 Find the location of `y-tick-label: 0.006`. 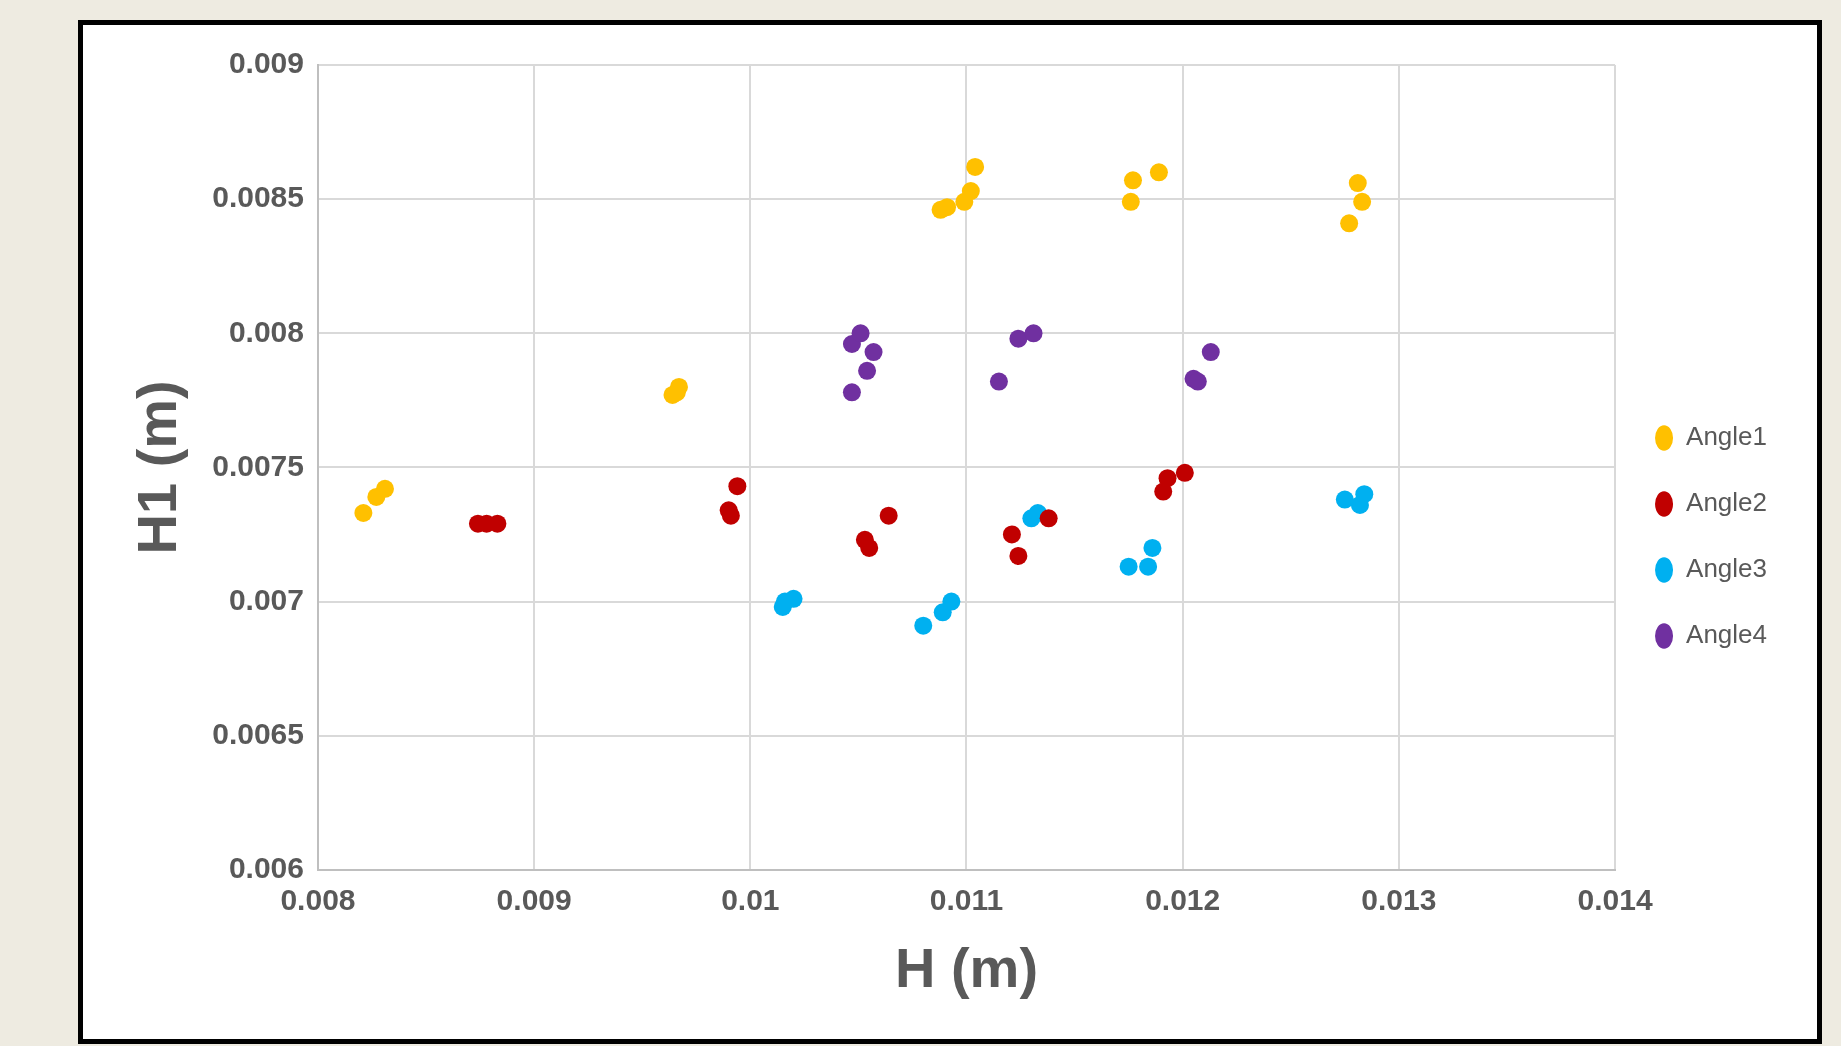

y-tick-label: 0.006 is located at coordinates (266, 868).